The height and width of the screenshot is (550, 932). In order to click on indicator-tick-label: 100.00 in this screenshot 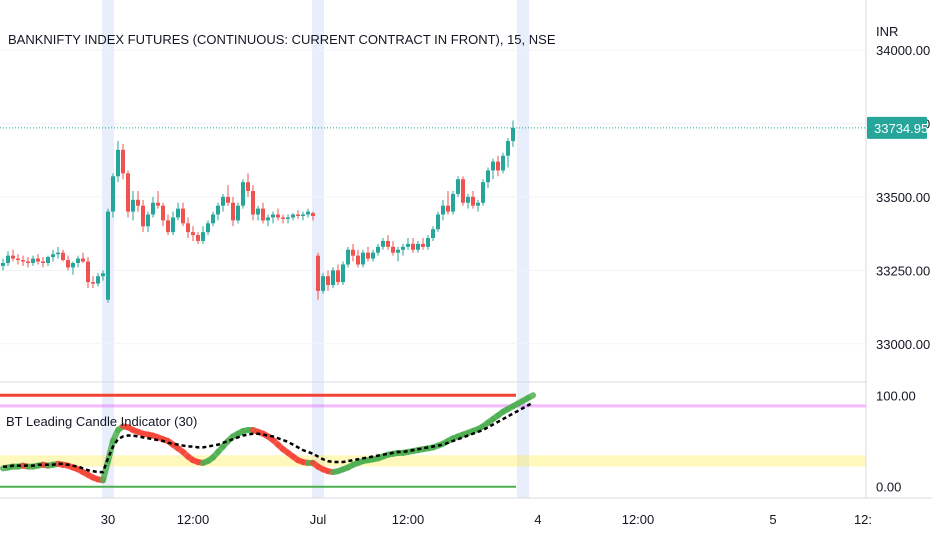, I will do `click(896, 395)`.